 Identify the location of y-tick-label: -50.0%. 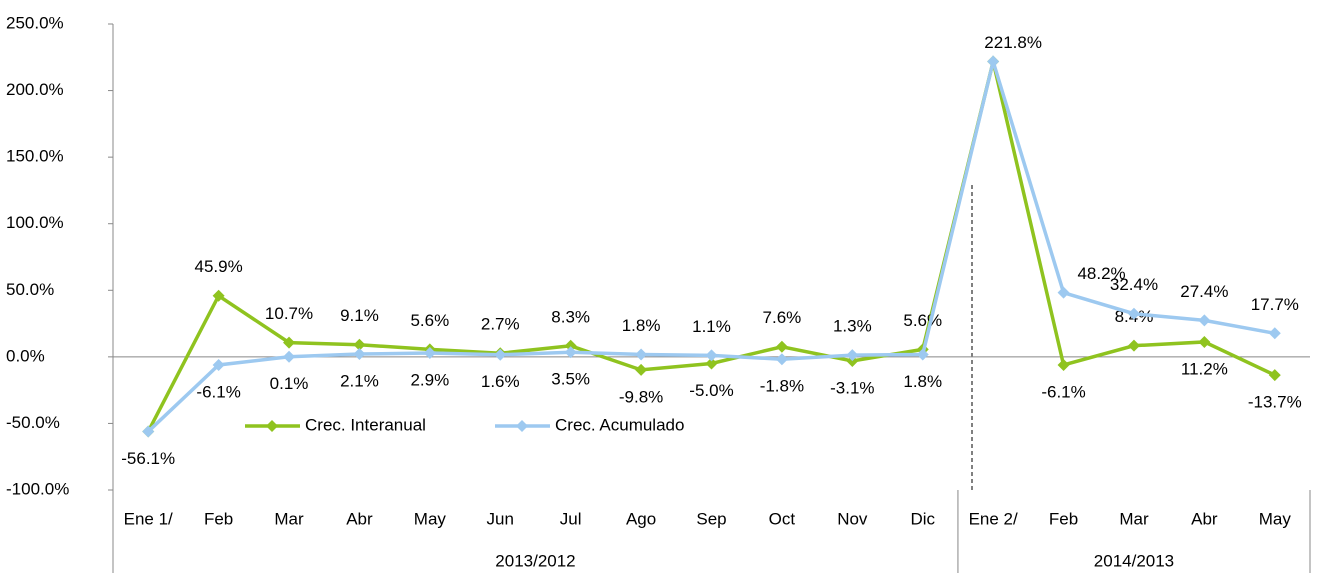
(33, 422).